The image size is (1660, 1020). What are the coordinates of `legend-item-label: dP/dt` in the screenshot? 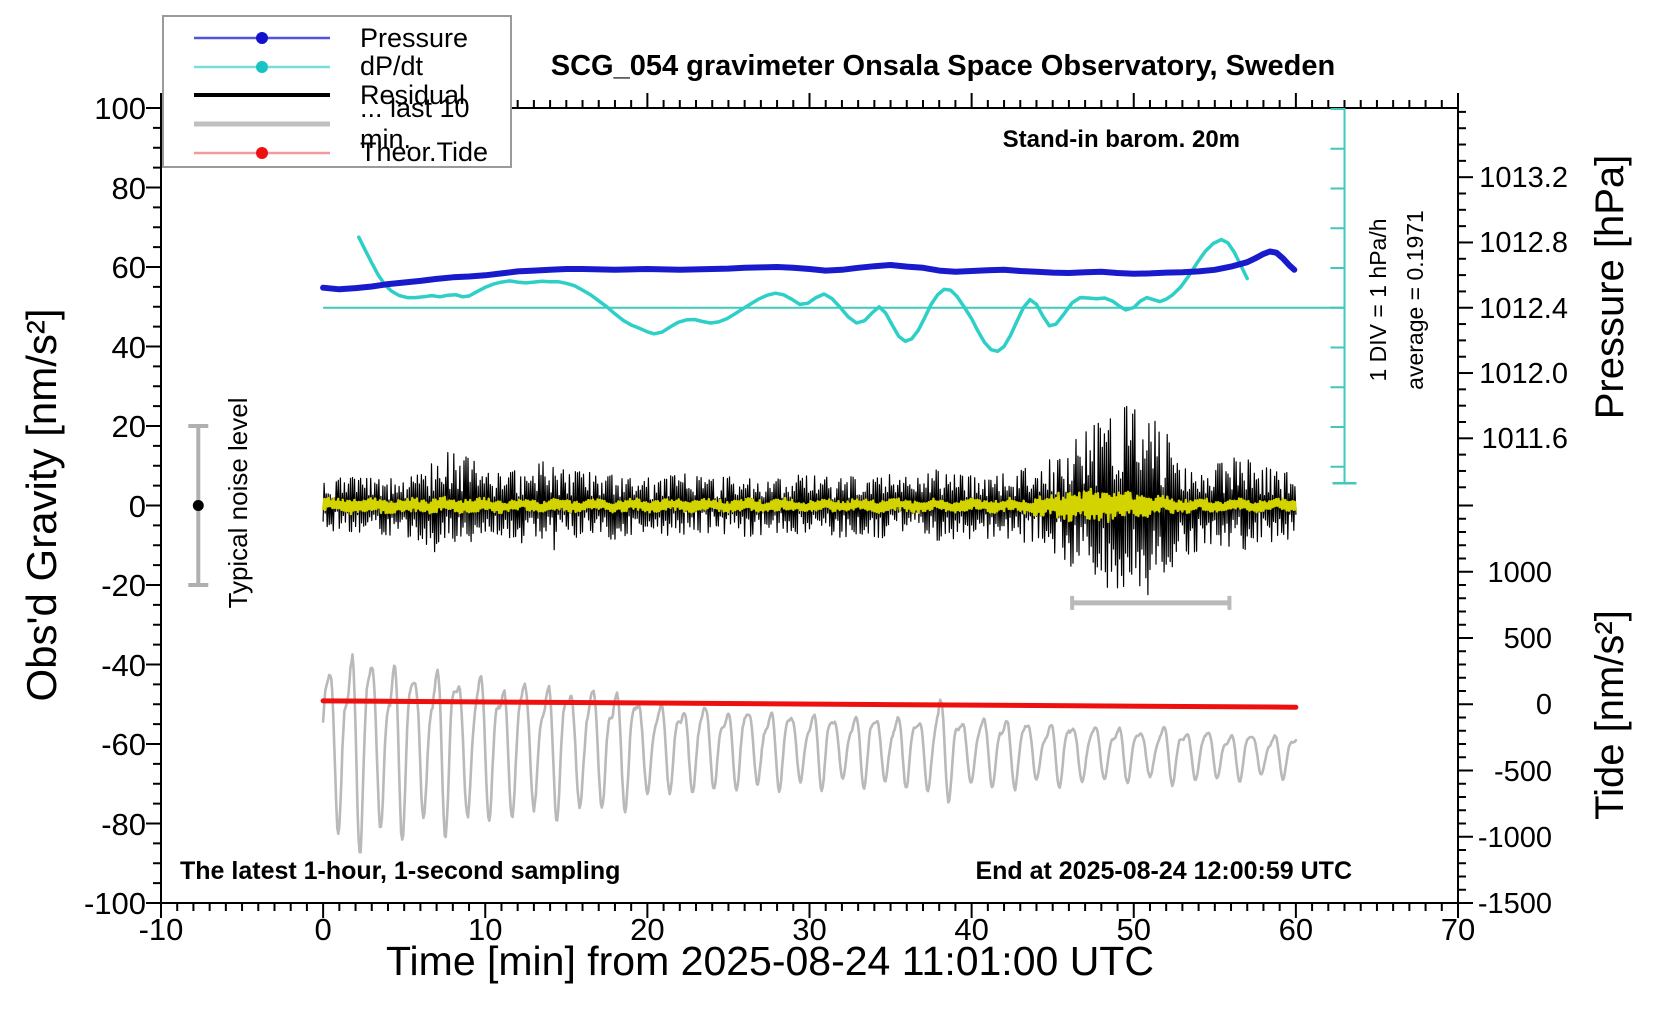 It's located at (392, 66).